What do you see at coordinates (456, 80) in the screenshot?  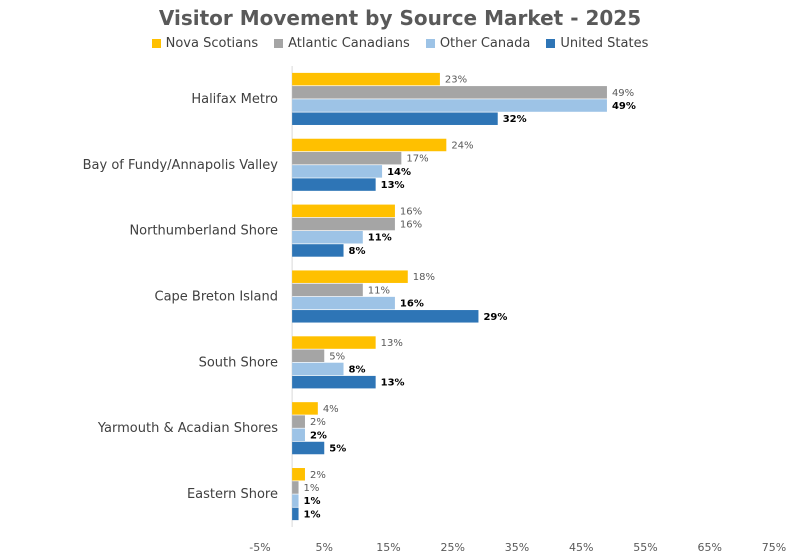 I see `data-label: 23%` at bounding box center [456, 80].